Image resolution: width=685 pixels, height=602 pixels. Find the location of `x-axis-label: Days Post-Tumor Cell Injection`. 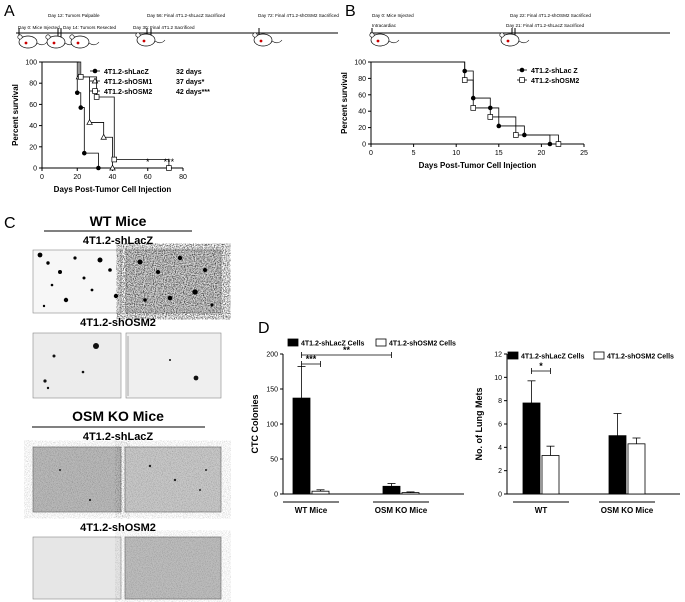

x-axis-label: Days Post-Tumor Cell Injection is located at coordinates (478, 165).